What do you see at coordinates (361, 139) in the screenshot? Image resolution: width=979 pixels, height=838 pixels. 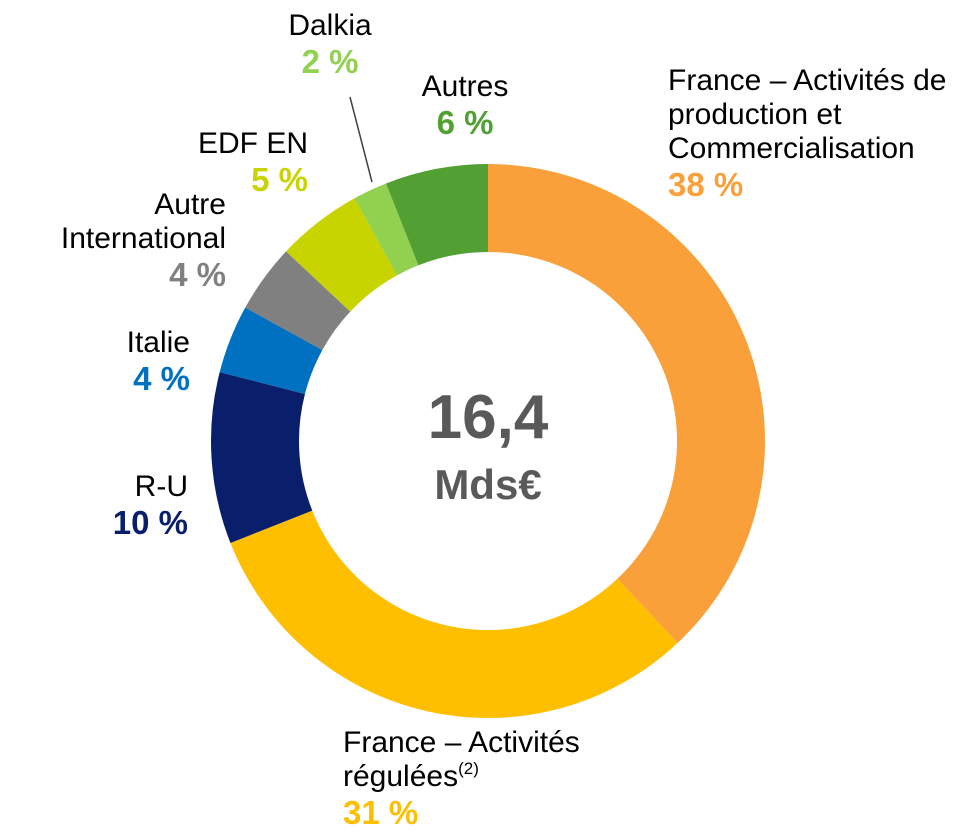 I see `leader-line` at bounding box center [361, 139].